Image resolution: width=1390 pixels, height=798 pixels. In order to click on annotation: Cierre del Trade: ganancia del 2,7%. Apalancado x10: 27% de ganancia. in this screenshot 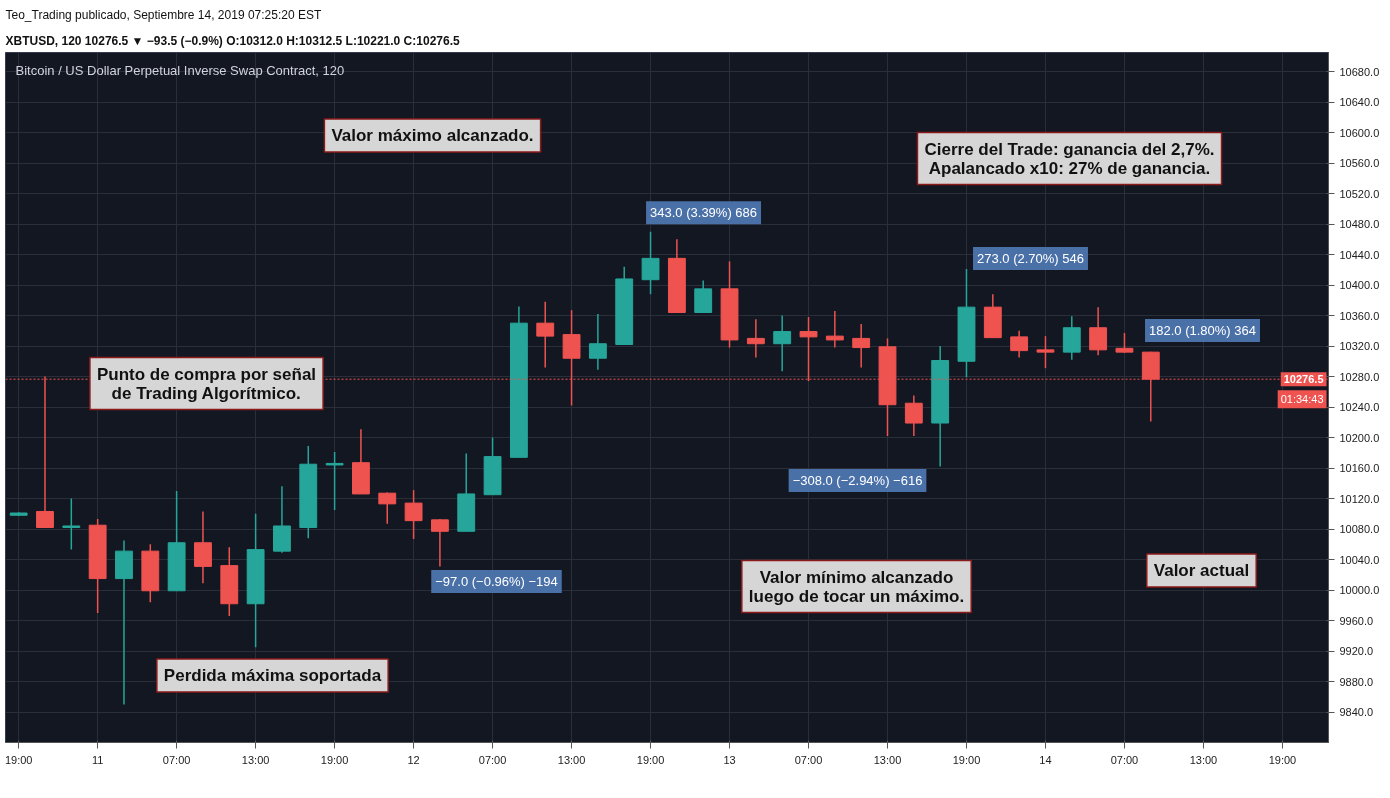, I will do `click(1069, 158)`.